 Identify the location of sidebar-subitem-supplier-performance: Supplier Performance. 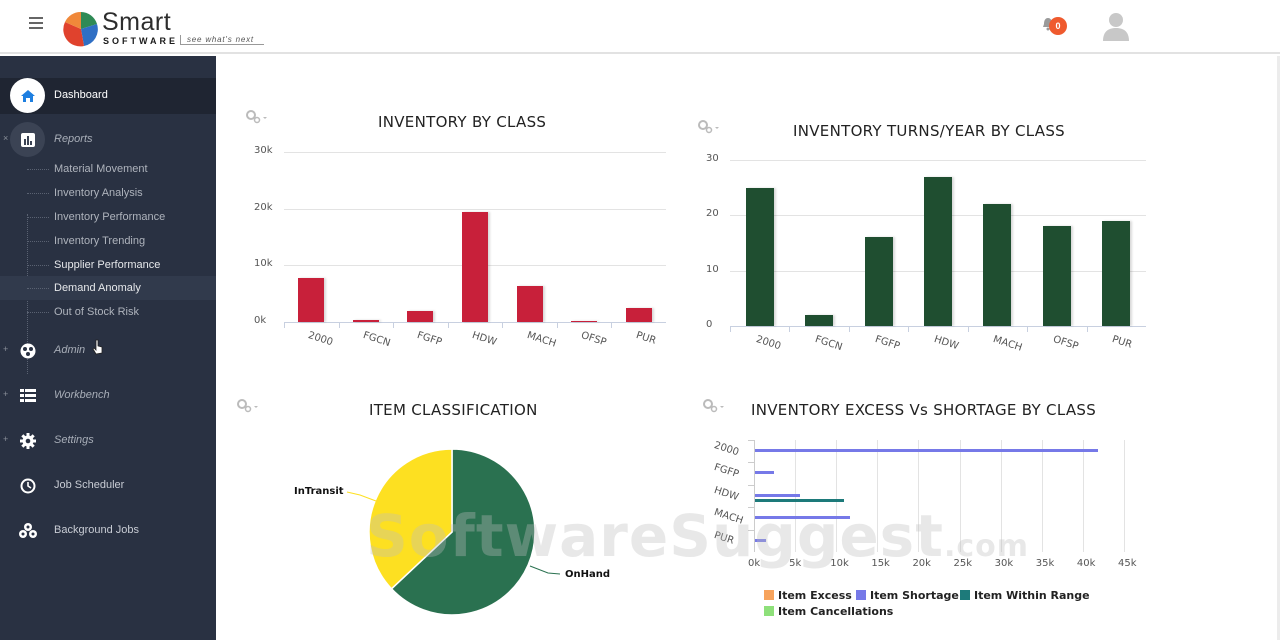
(108, 265).